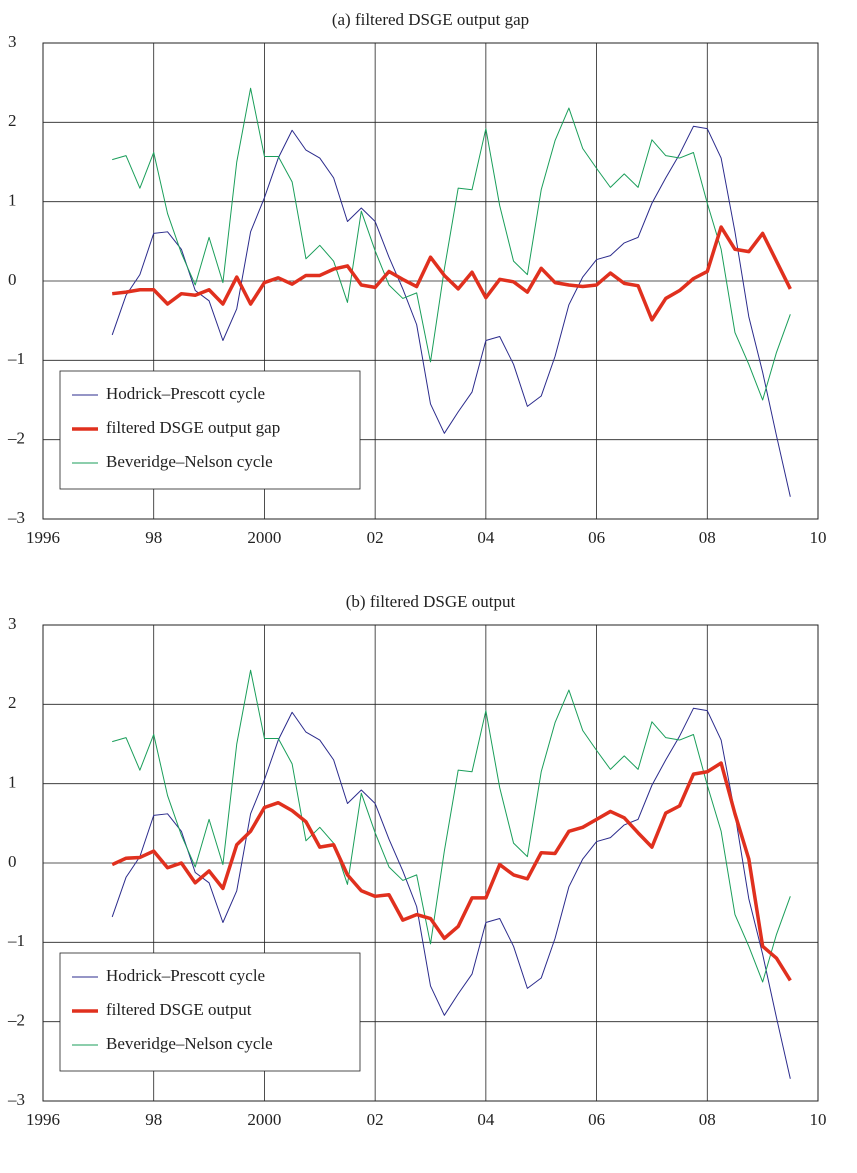  What do you see at coordinates (431, 601) in the screenshot?
I see `chart-title: (b) filtered DSGE output` at bounding box center [431, 601].